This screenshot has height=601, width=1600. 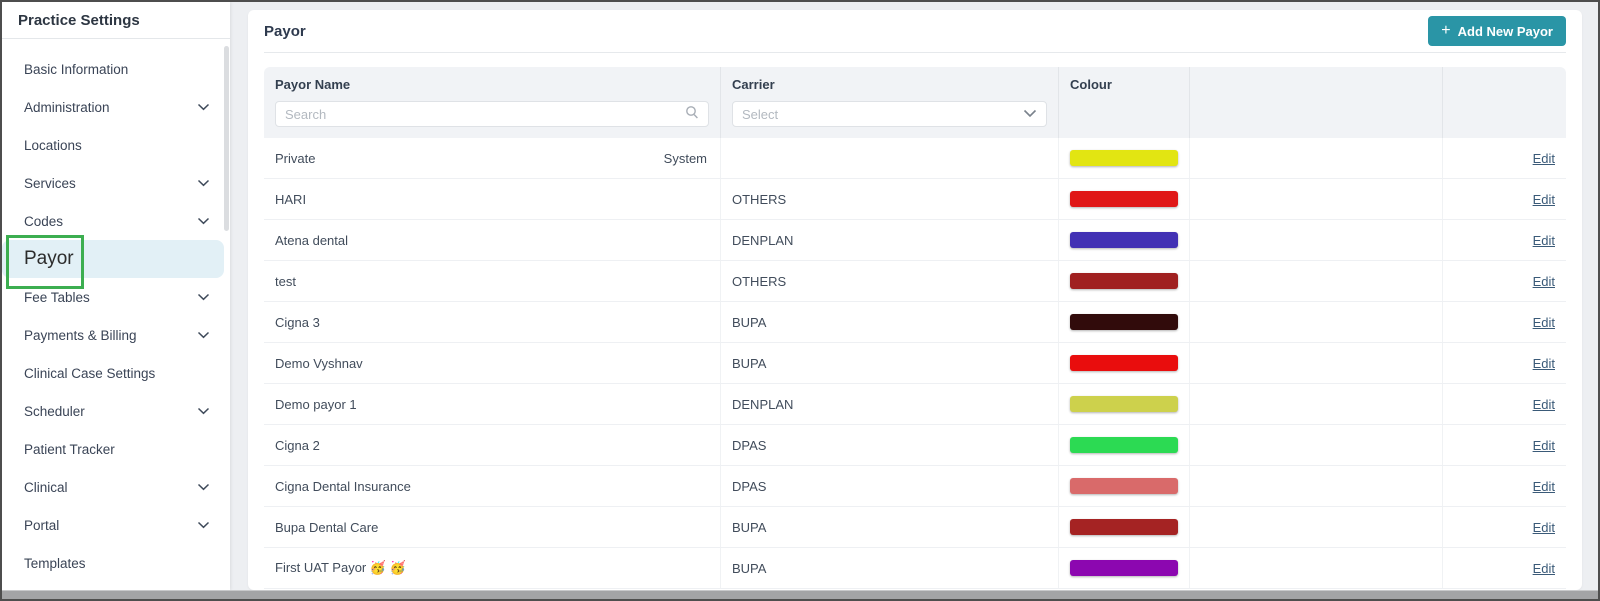 I want to click on sidebar-item-portal: Portal, so click(x=113, y=525).